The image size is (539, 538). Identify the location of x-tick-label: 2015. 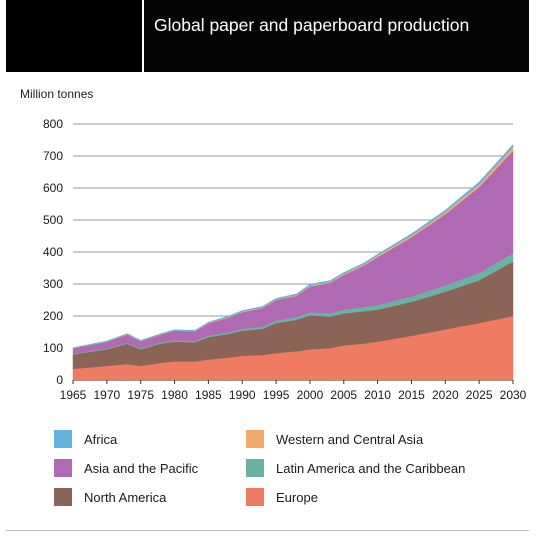
(411, 395).